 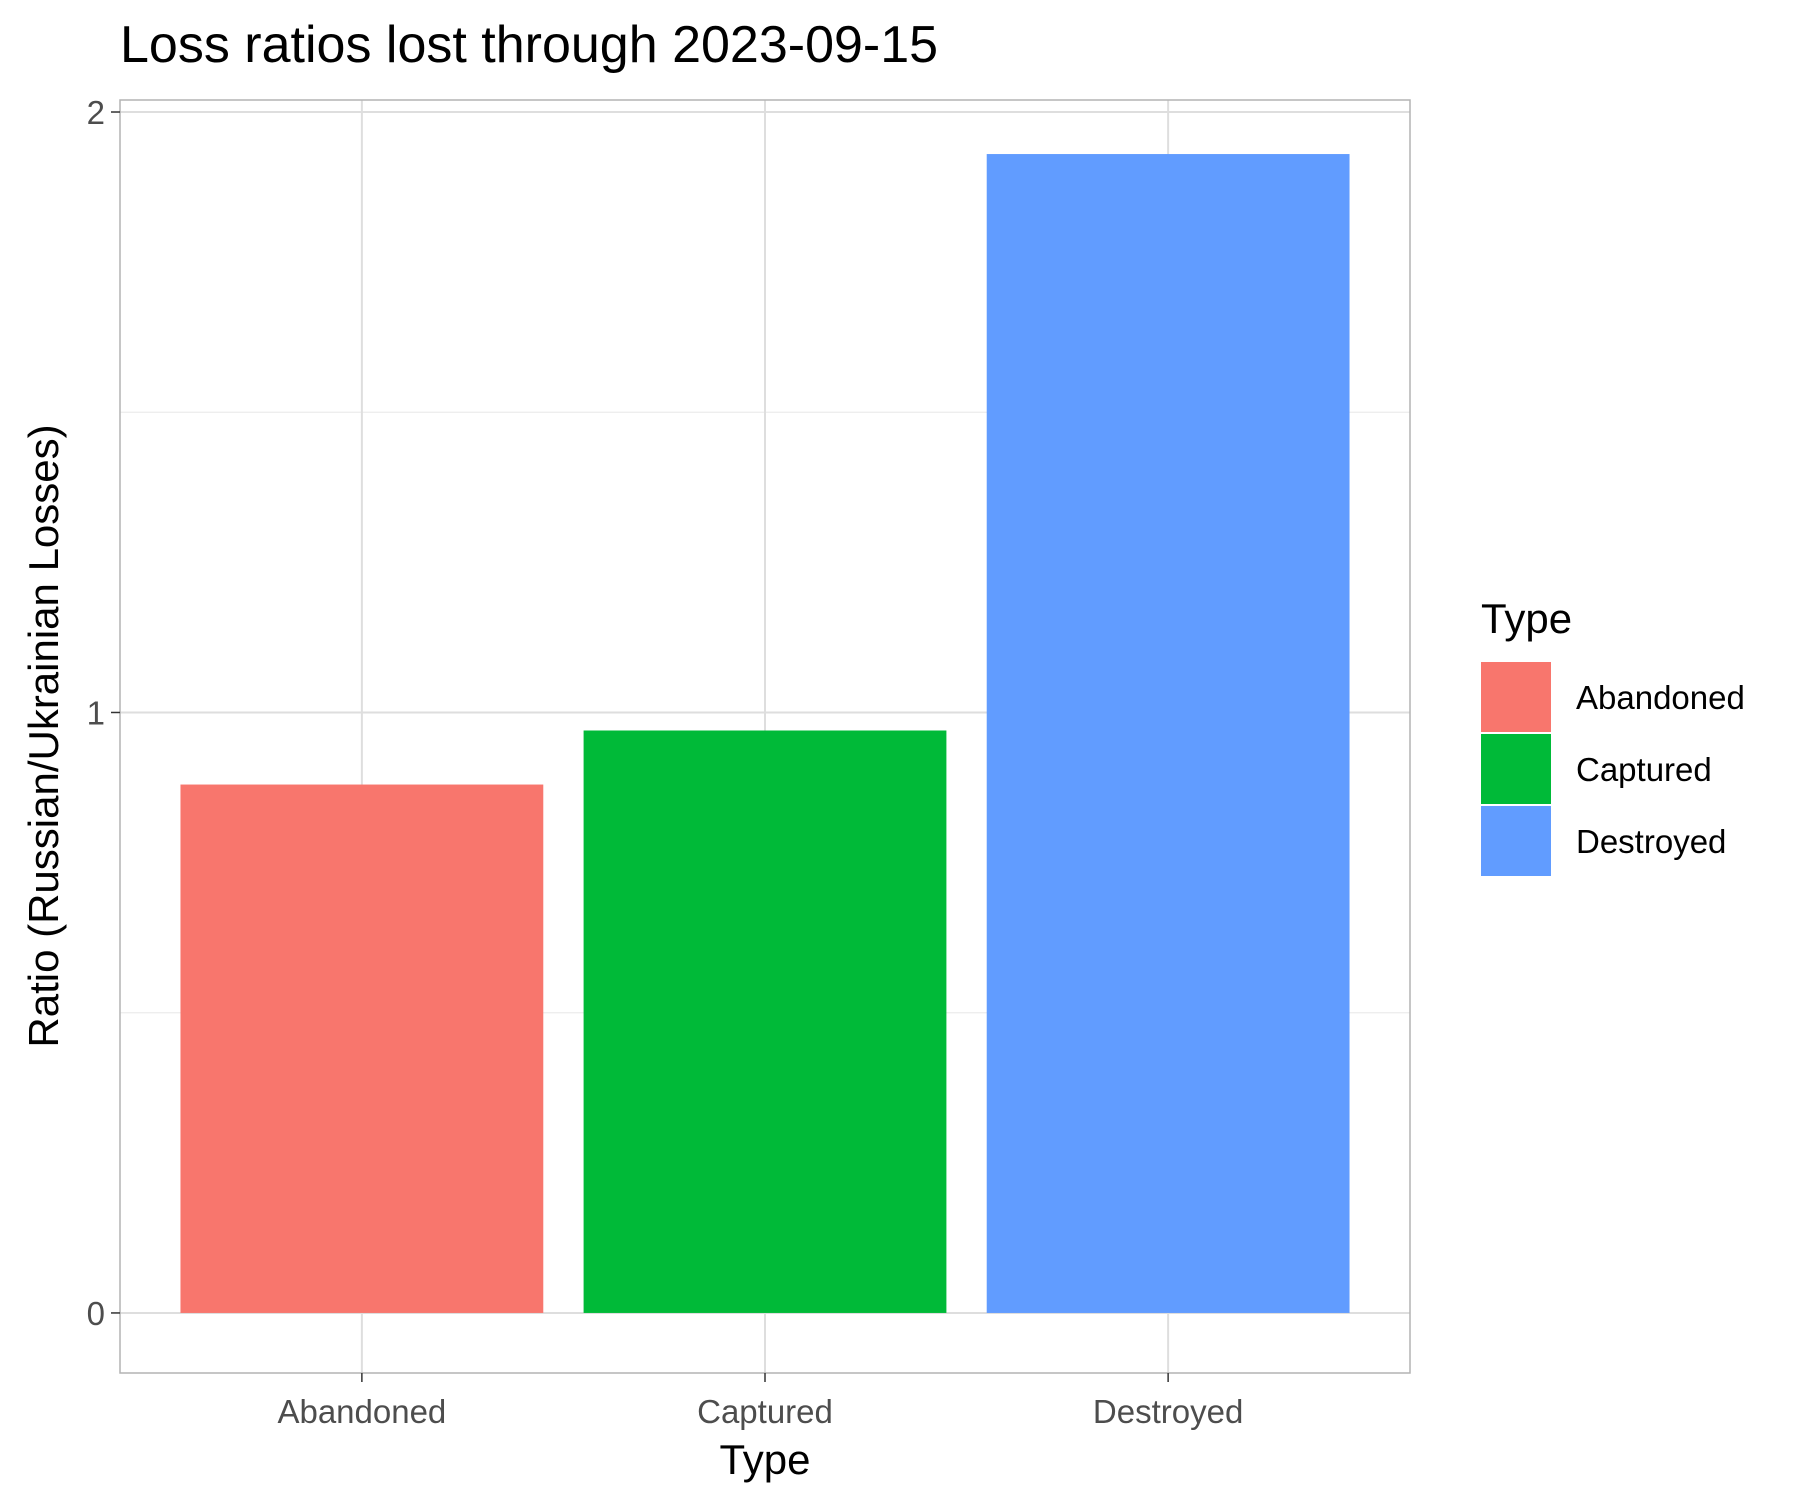 What do you see at coordinates (1526, 618) in the screenshot?
I see `legend-title: Type` at bounding box center [1526, 618].